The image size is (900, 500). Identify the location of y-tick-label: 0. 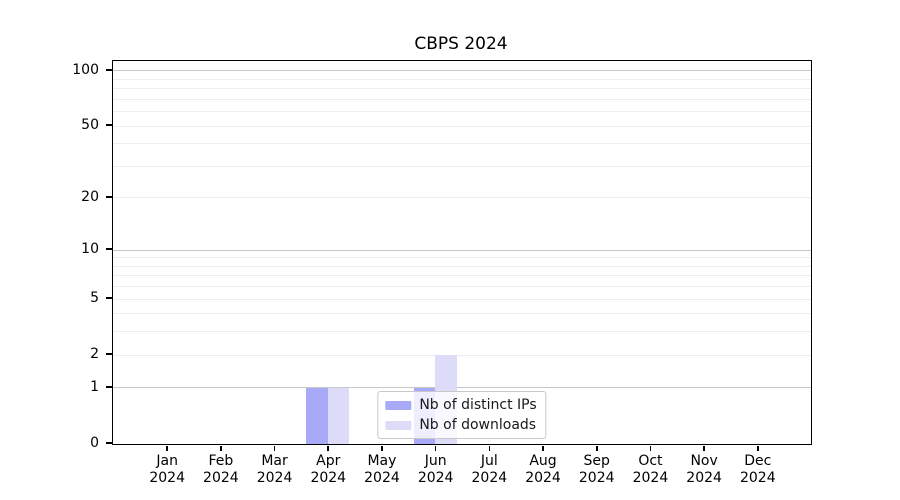
(94, 443).